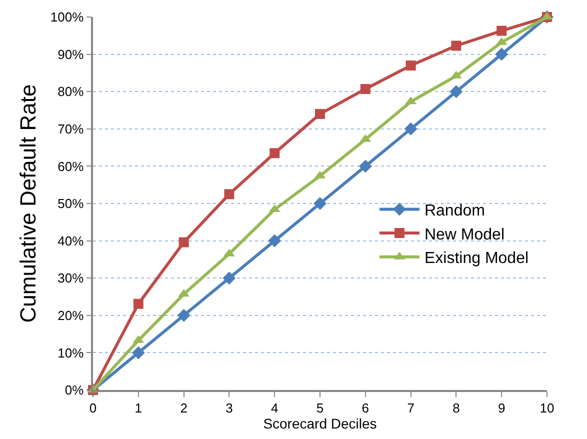 This screenshot has width=587, height=439. Describe the element at coordinates (71, 278) in the screenshot. I see `y-tick-label: 30%` at that location.